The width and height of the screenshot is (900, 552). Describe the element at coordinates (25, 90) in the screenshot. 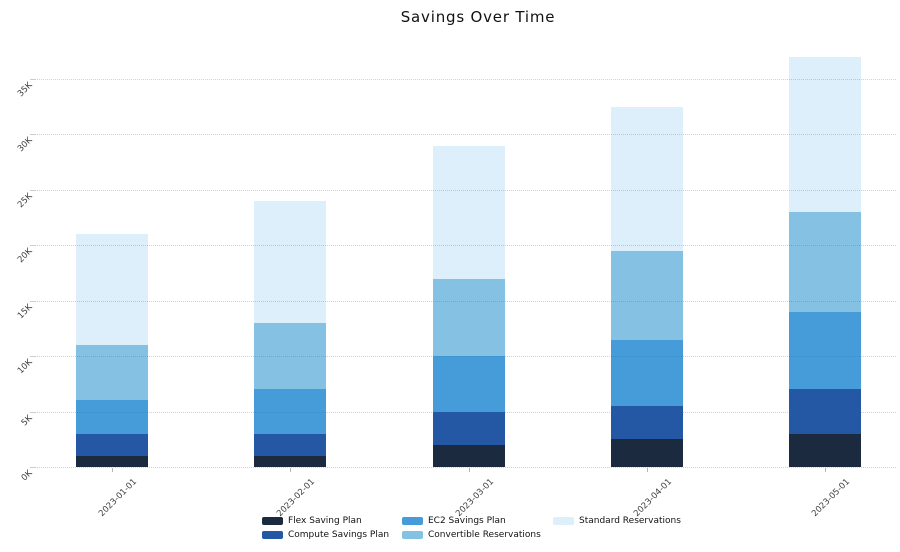

I see `y-axis-tick-label: 35K` at that location.